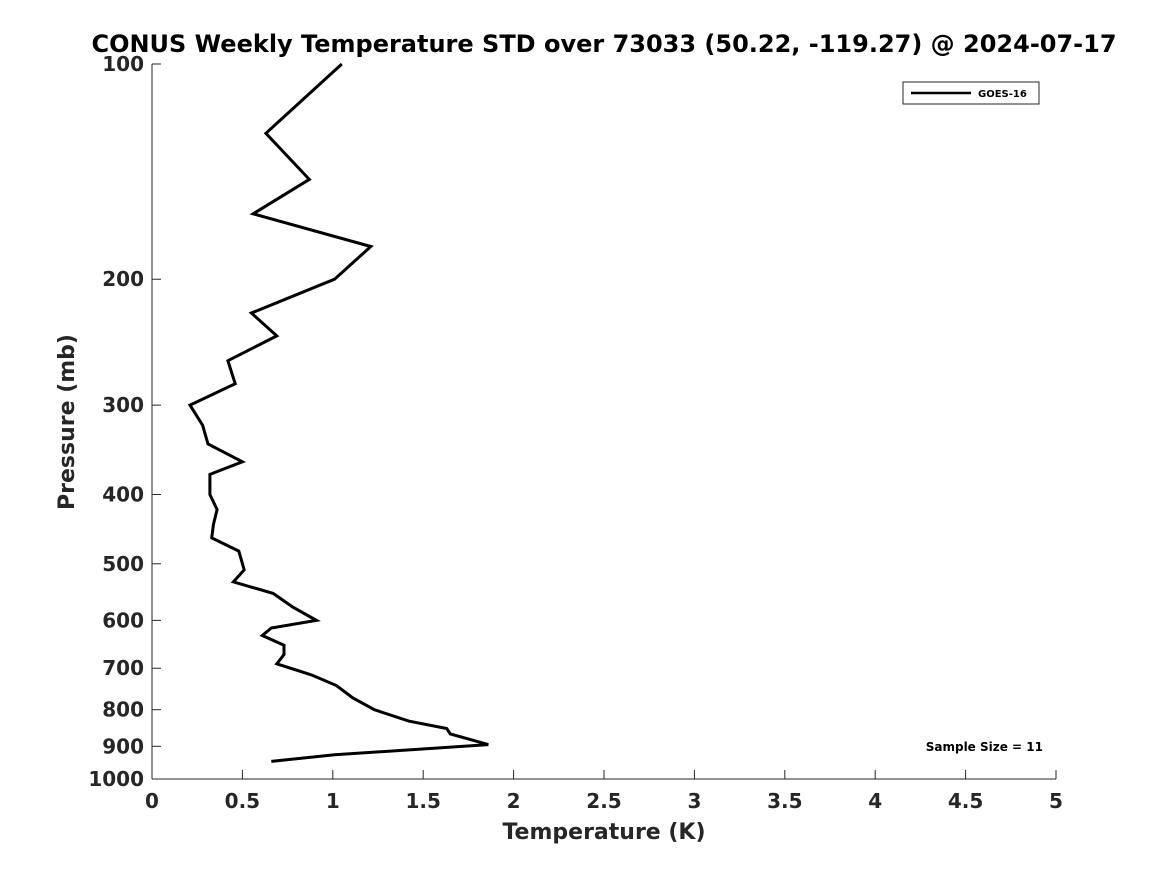 This screenshot has width=1167, height=875. Describe the element at coordinates (123, 746) in the screenshot. I see `y-tick-label: 900` at that location.